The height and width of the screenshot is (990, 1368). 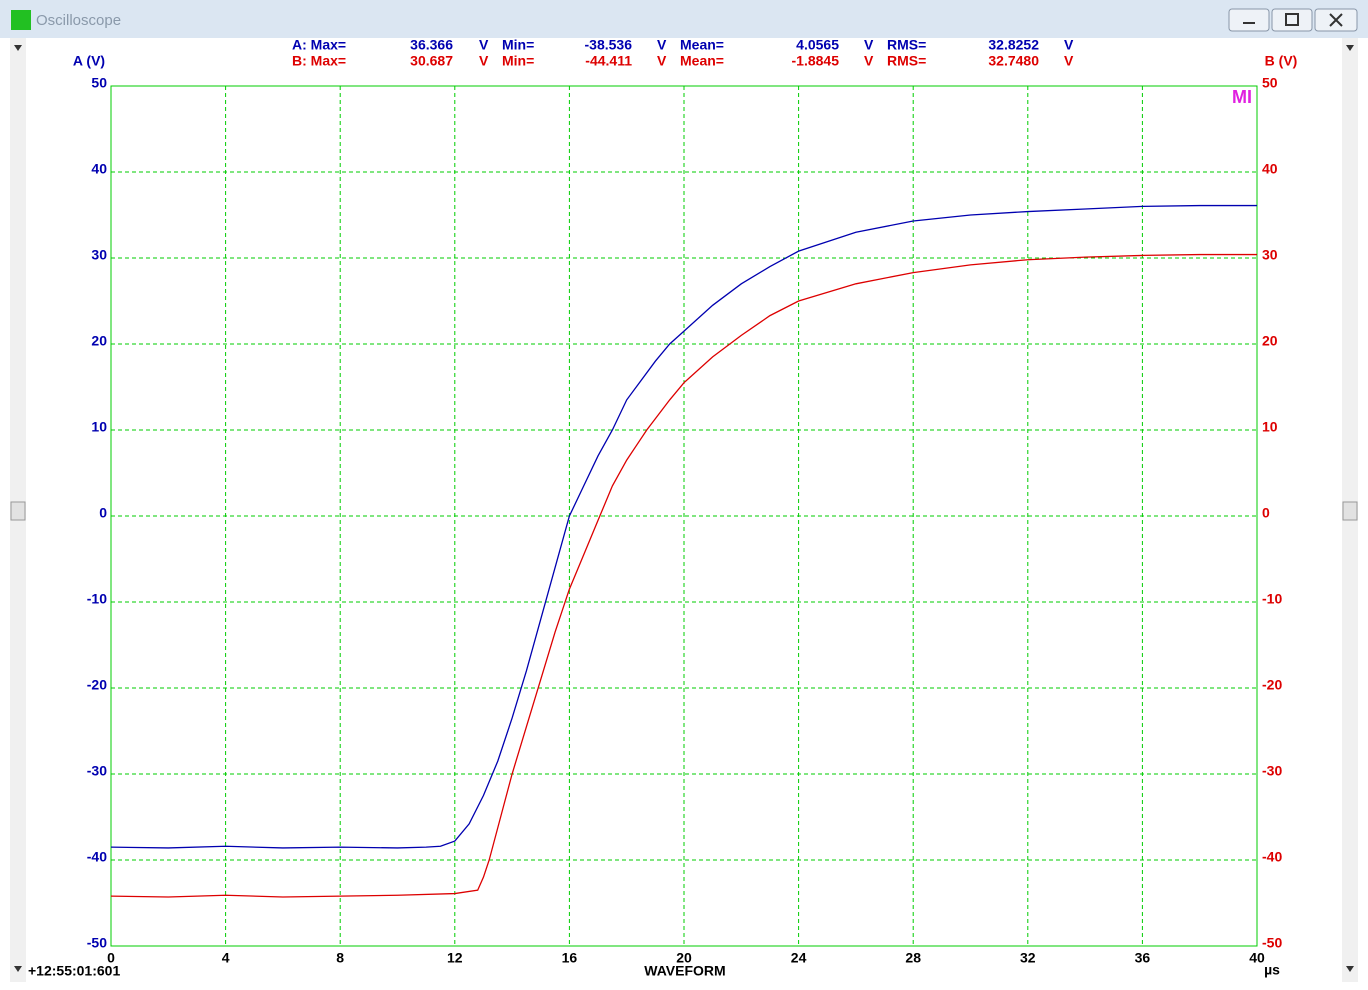 What do you see at coordinates (1272, 857) in the screenshot?
I see `y2-tick-label: -40` at bounding box center [1272, 857].